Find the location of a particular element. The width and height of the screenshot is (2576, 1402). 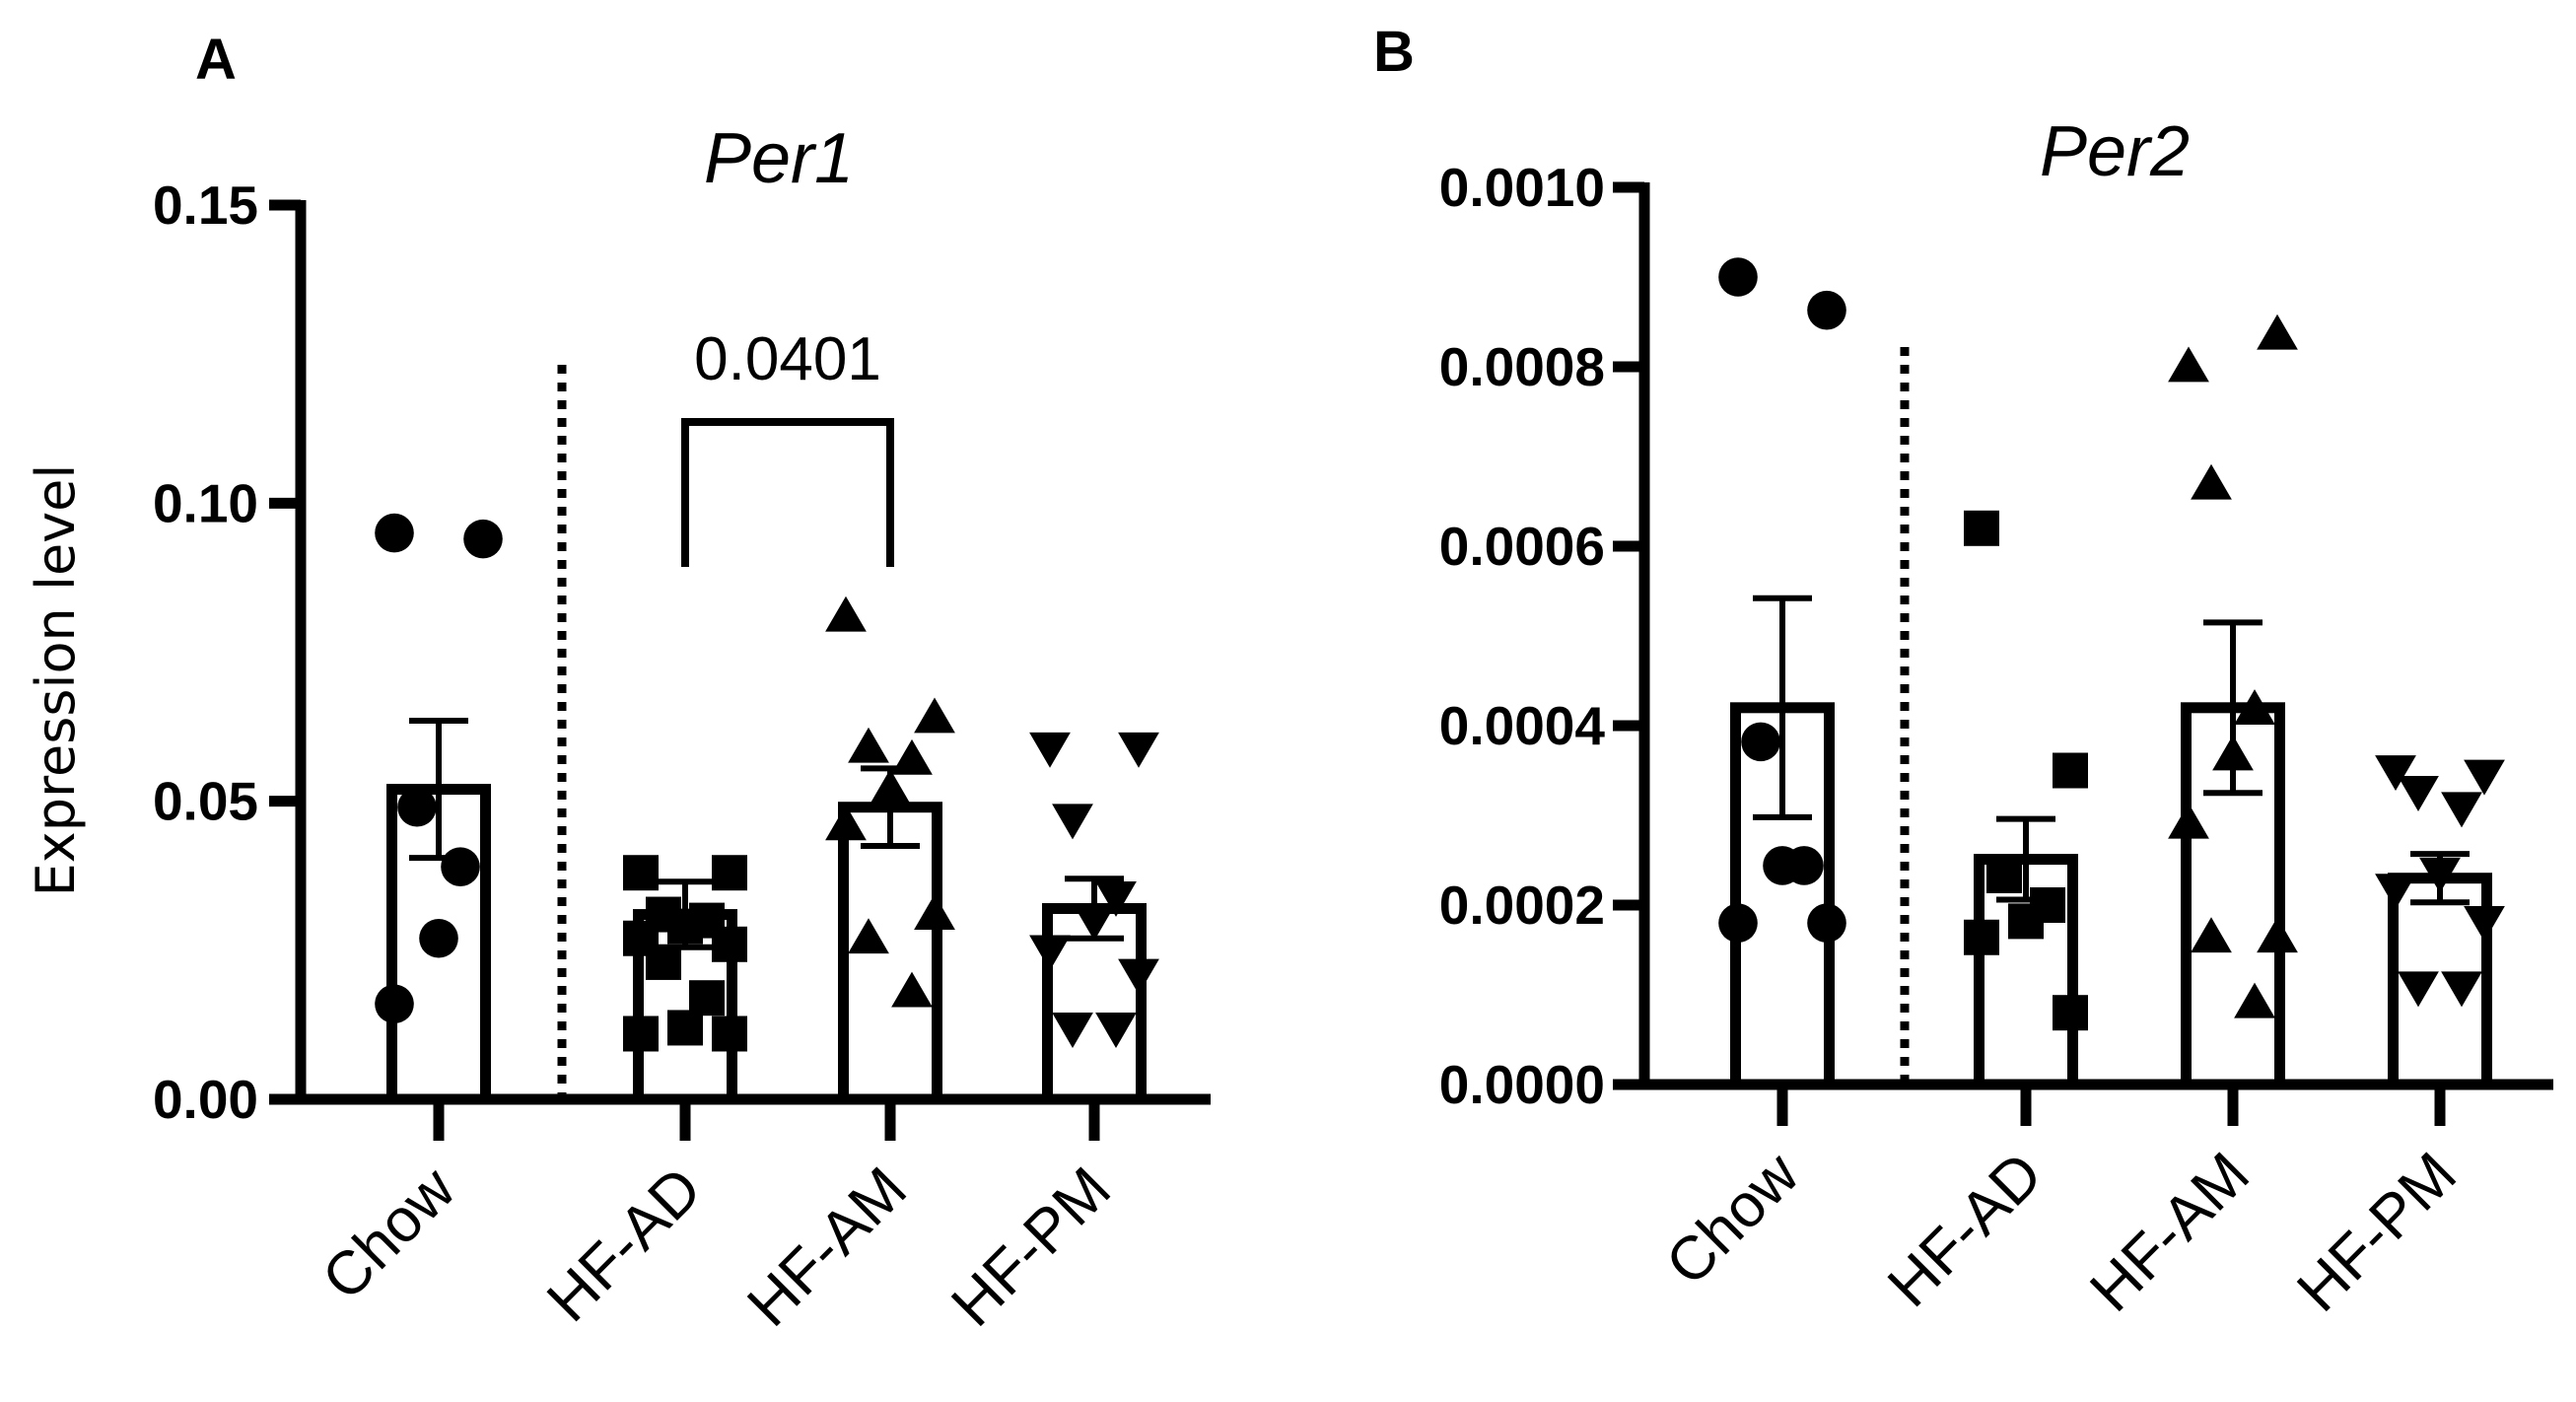

chart-title: Per2 is located at coordinates (2115, 152).